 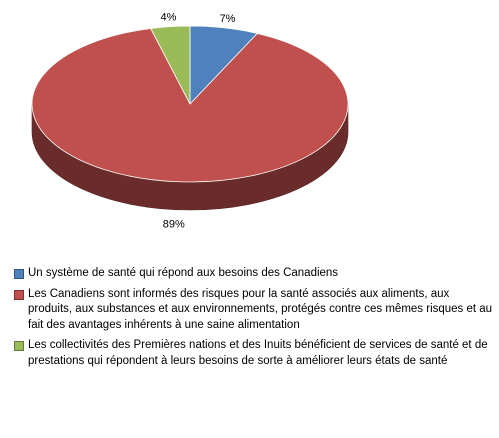 What do you see at coordinates (168, 18) in the screenshot?
I see `slice-first-nations-inuit-value-label: 4%` at bounding box center [168, 18].